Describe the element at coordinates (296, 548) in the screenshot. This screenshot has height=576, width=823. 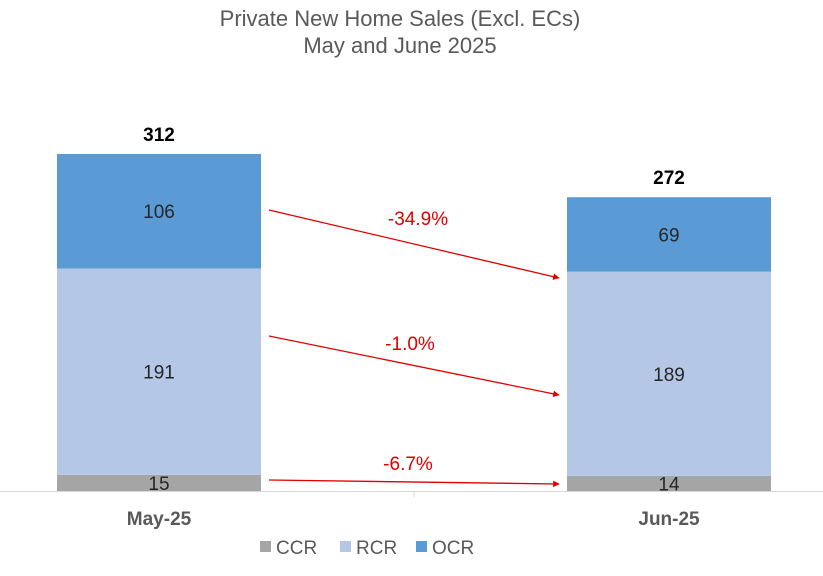
I see `legend-label-ccr: CCR` at that location.